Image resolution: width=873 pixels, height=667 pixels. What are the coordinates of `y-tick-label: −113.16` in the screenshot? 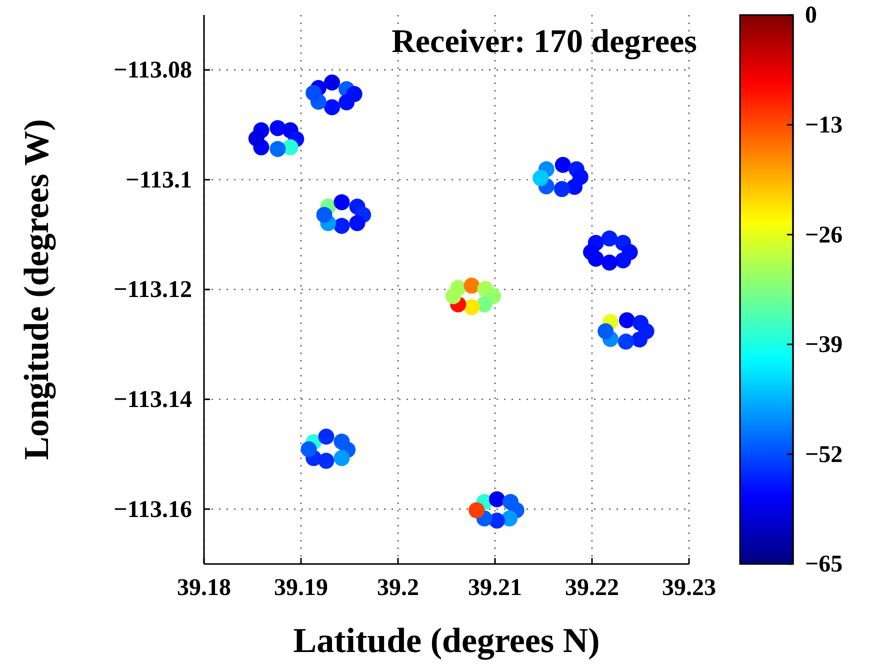 It's located at (153, 509).